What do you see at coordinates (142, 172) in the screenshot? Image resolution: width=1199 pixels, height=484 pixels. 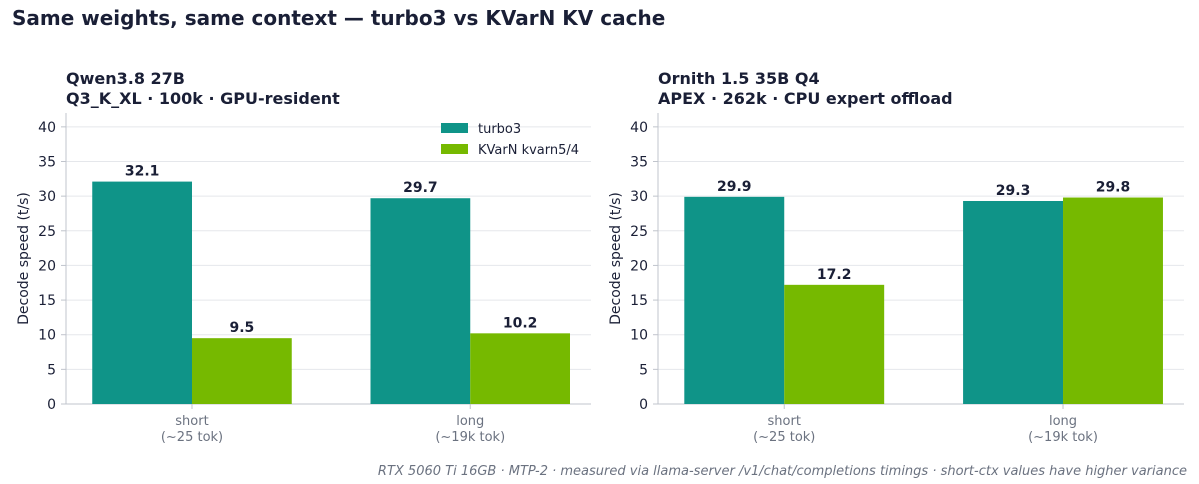 I see `data-label: 32.1` at bounding box center [142, 172].